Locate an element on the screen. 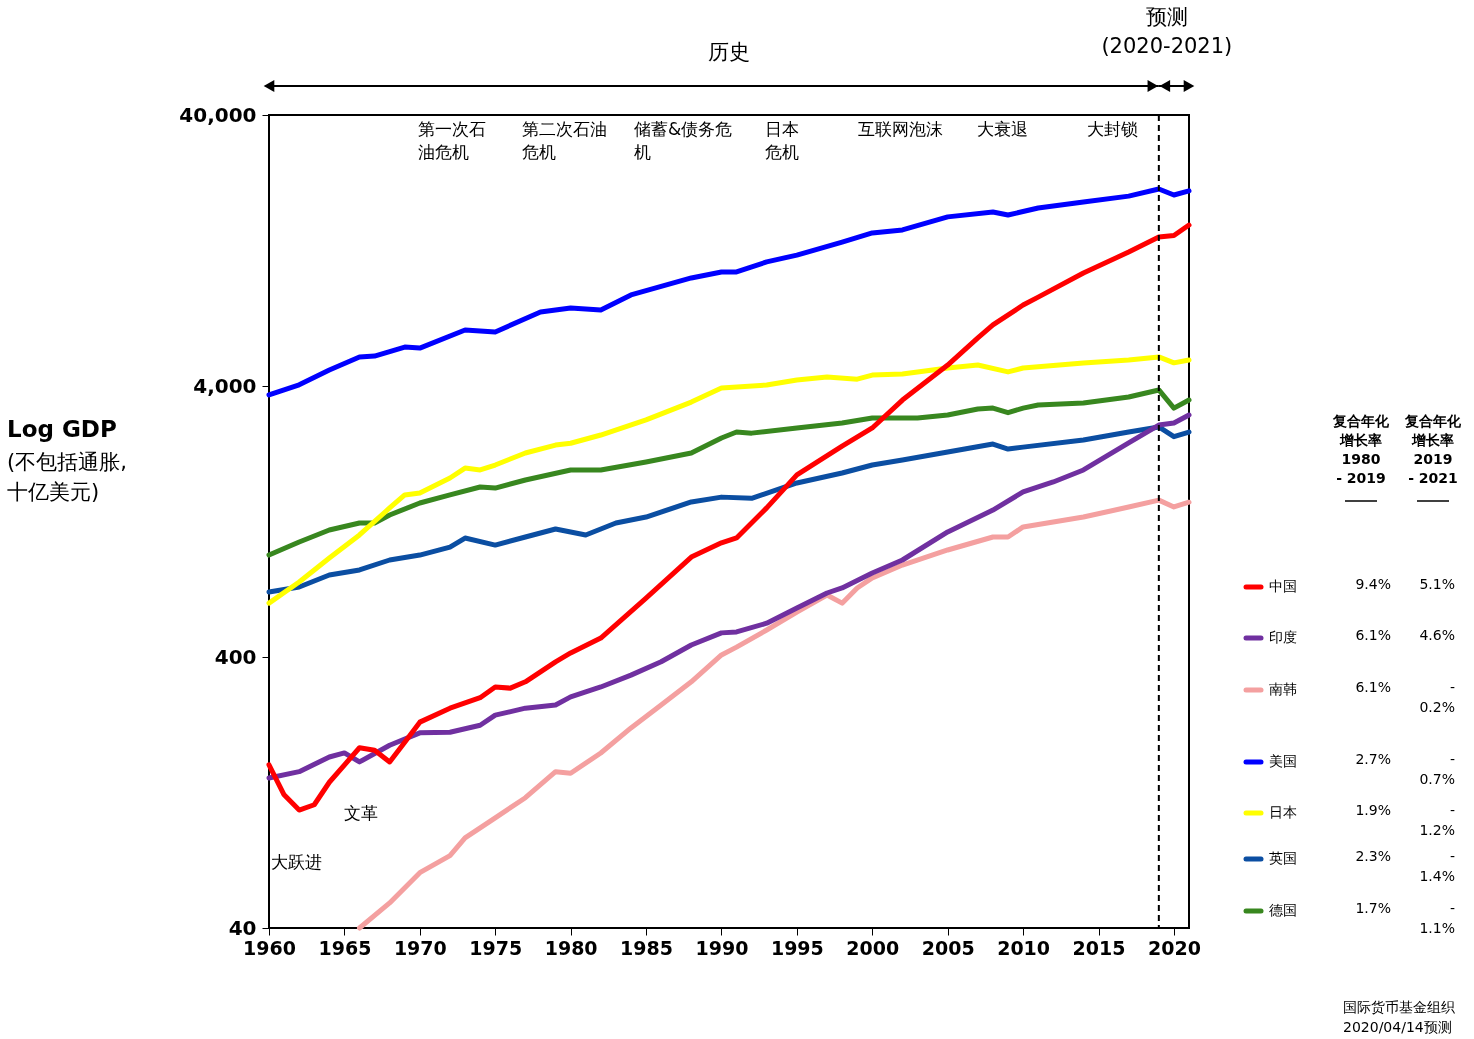 The image size is (1474, 1039). annotation: 文革 is located at coordinates (361, 813).